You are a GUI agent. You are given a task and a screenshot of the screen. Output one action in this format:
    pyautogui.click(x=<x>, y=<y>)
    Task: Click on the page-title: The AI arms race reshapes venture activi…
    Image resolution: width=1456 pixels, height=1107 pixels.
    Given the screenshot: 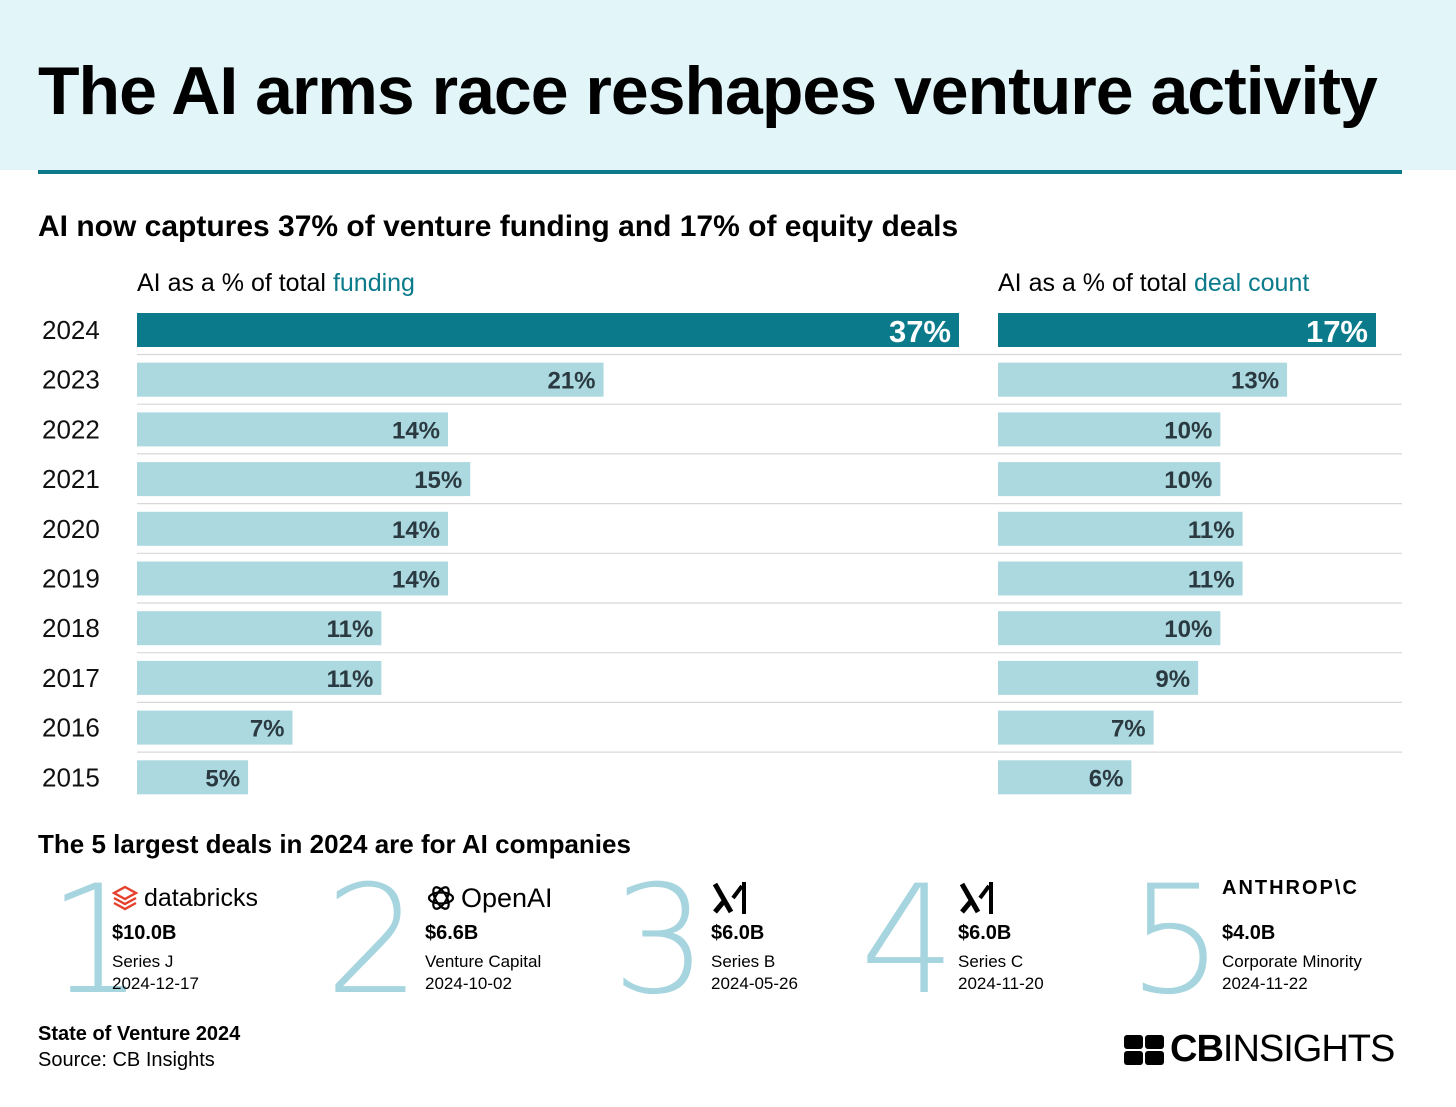 What is the action you would take?
    pyautogui.click(x=708, y=91)
    